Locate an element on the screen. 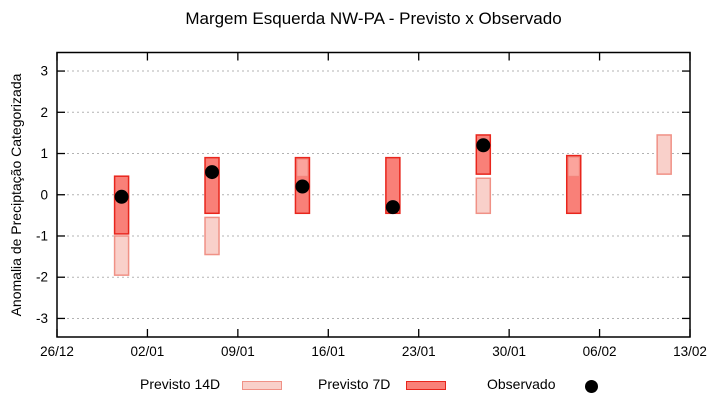  legend-swatch-previsto-14d is located at coordinates (262, 385).